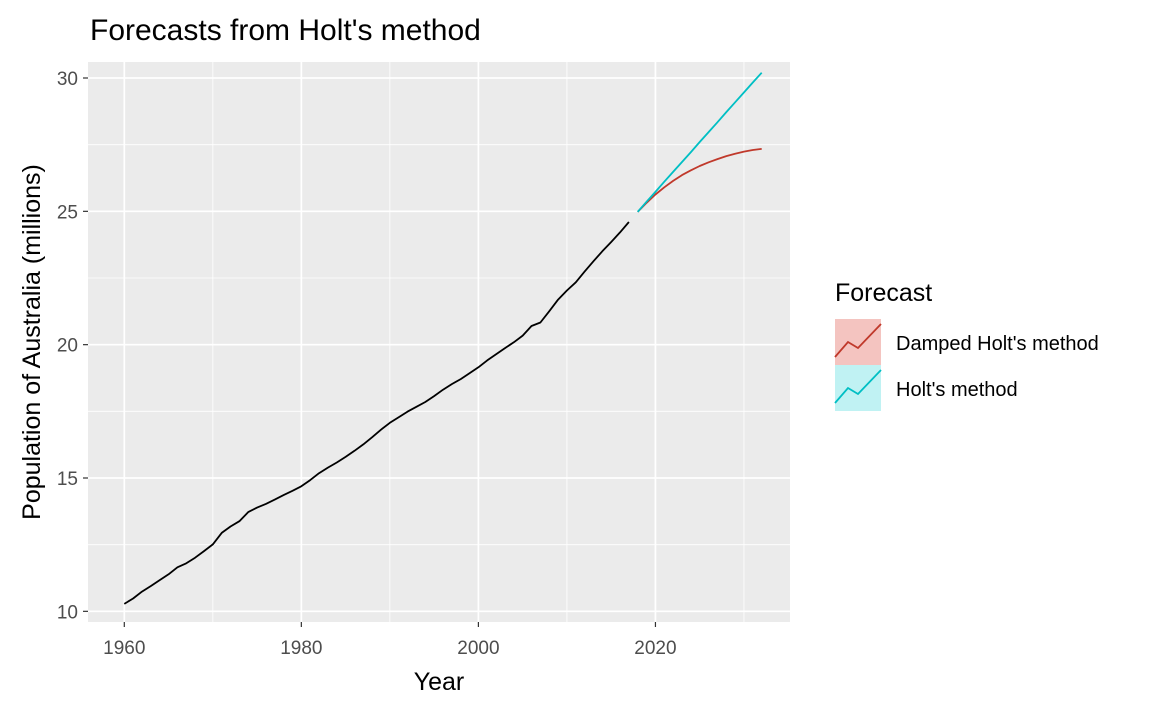  What do you see at coordinates (301, 648) in the screenshot?
I see `x-tick-label: 1980` at bounding box center [301, 648].